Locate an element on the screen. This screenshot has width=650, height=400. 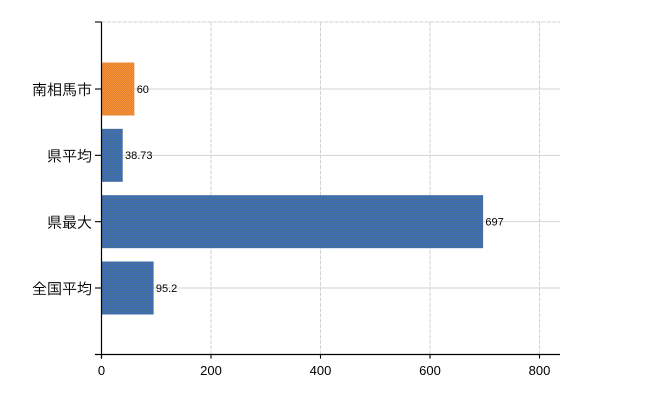
svg-text: 60 is located at coordinates (143, 90).